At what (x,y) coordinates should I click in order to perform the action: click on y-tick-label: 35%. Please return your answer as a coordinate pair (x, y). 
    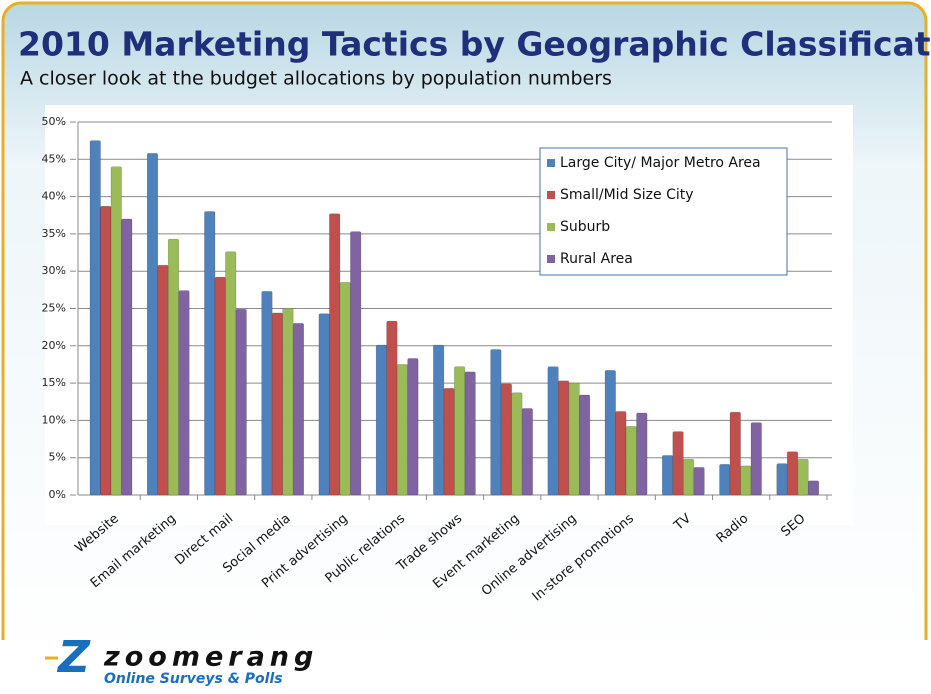
    Looking at the image, I should click on (54, 233).